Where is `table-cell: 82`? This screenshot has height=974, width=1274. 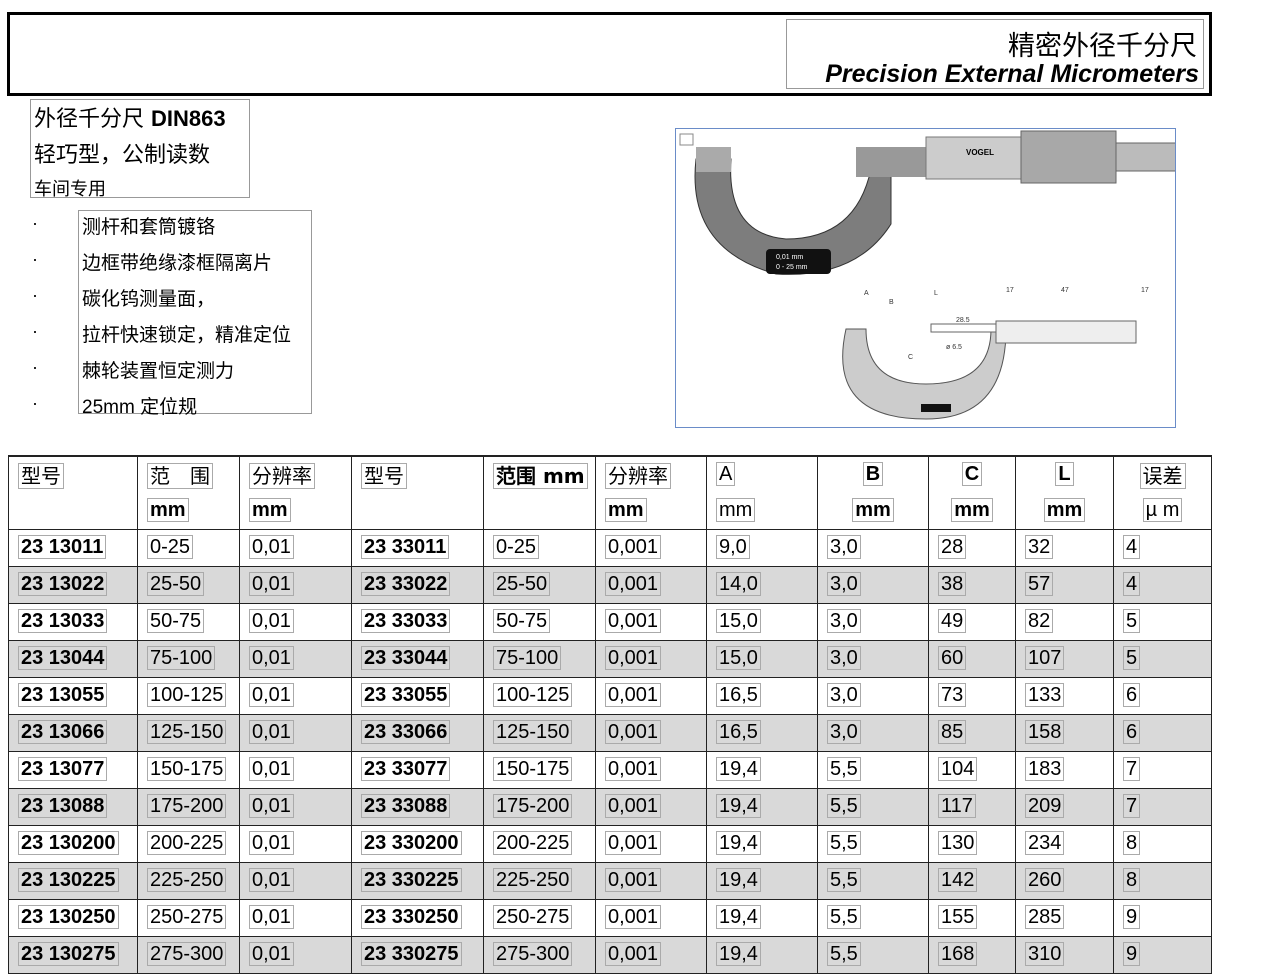 table-cell: 82 is located at coordinates (1064, 621).